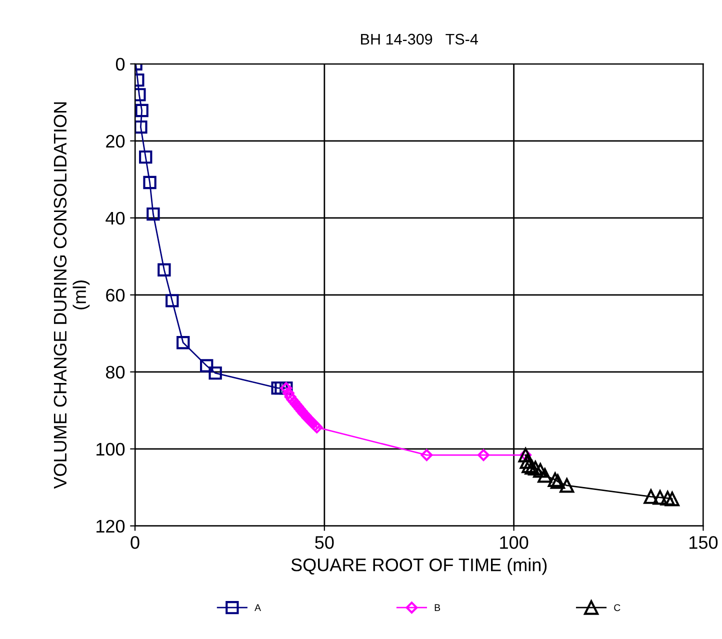  What do you see at coordinates (704, 542) in the screenshot?
I see `x-tick-label: 150` at bounding box center [704, 542].